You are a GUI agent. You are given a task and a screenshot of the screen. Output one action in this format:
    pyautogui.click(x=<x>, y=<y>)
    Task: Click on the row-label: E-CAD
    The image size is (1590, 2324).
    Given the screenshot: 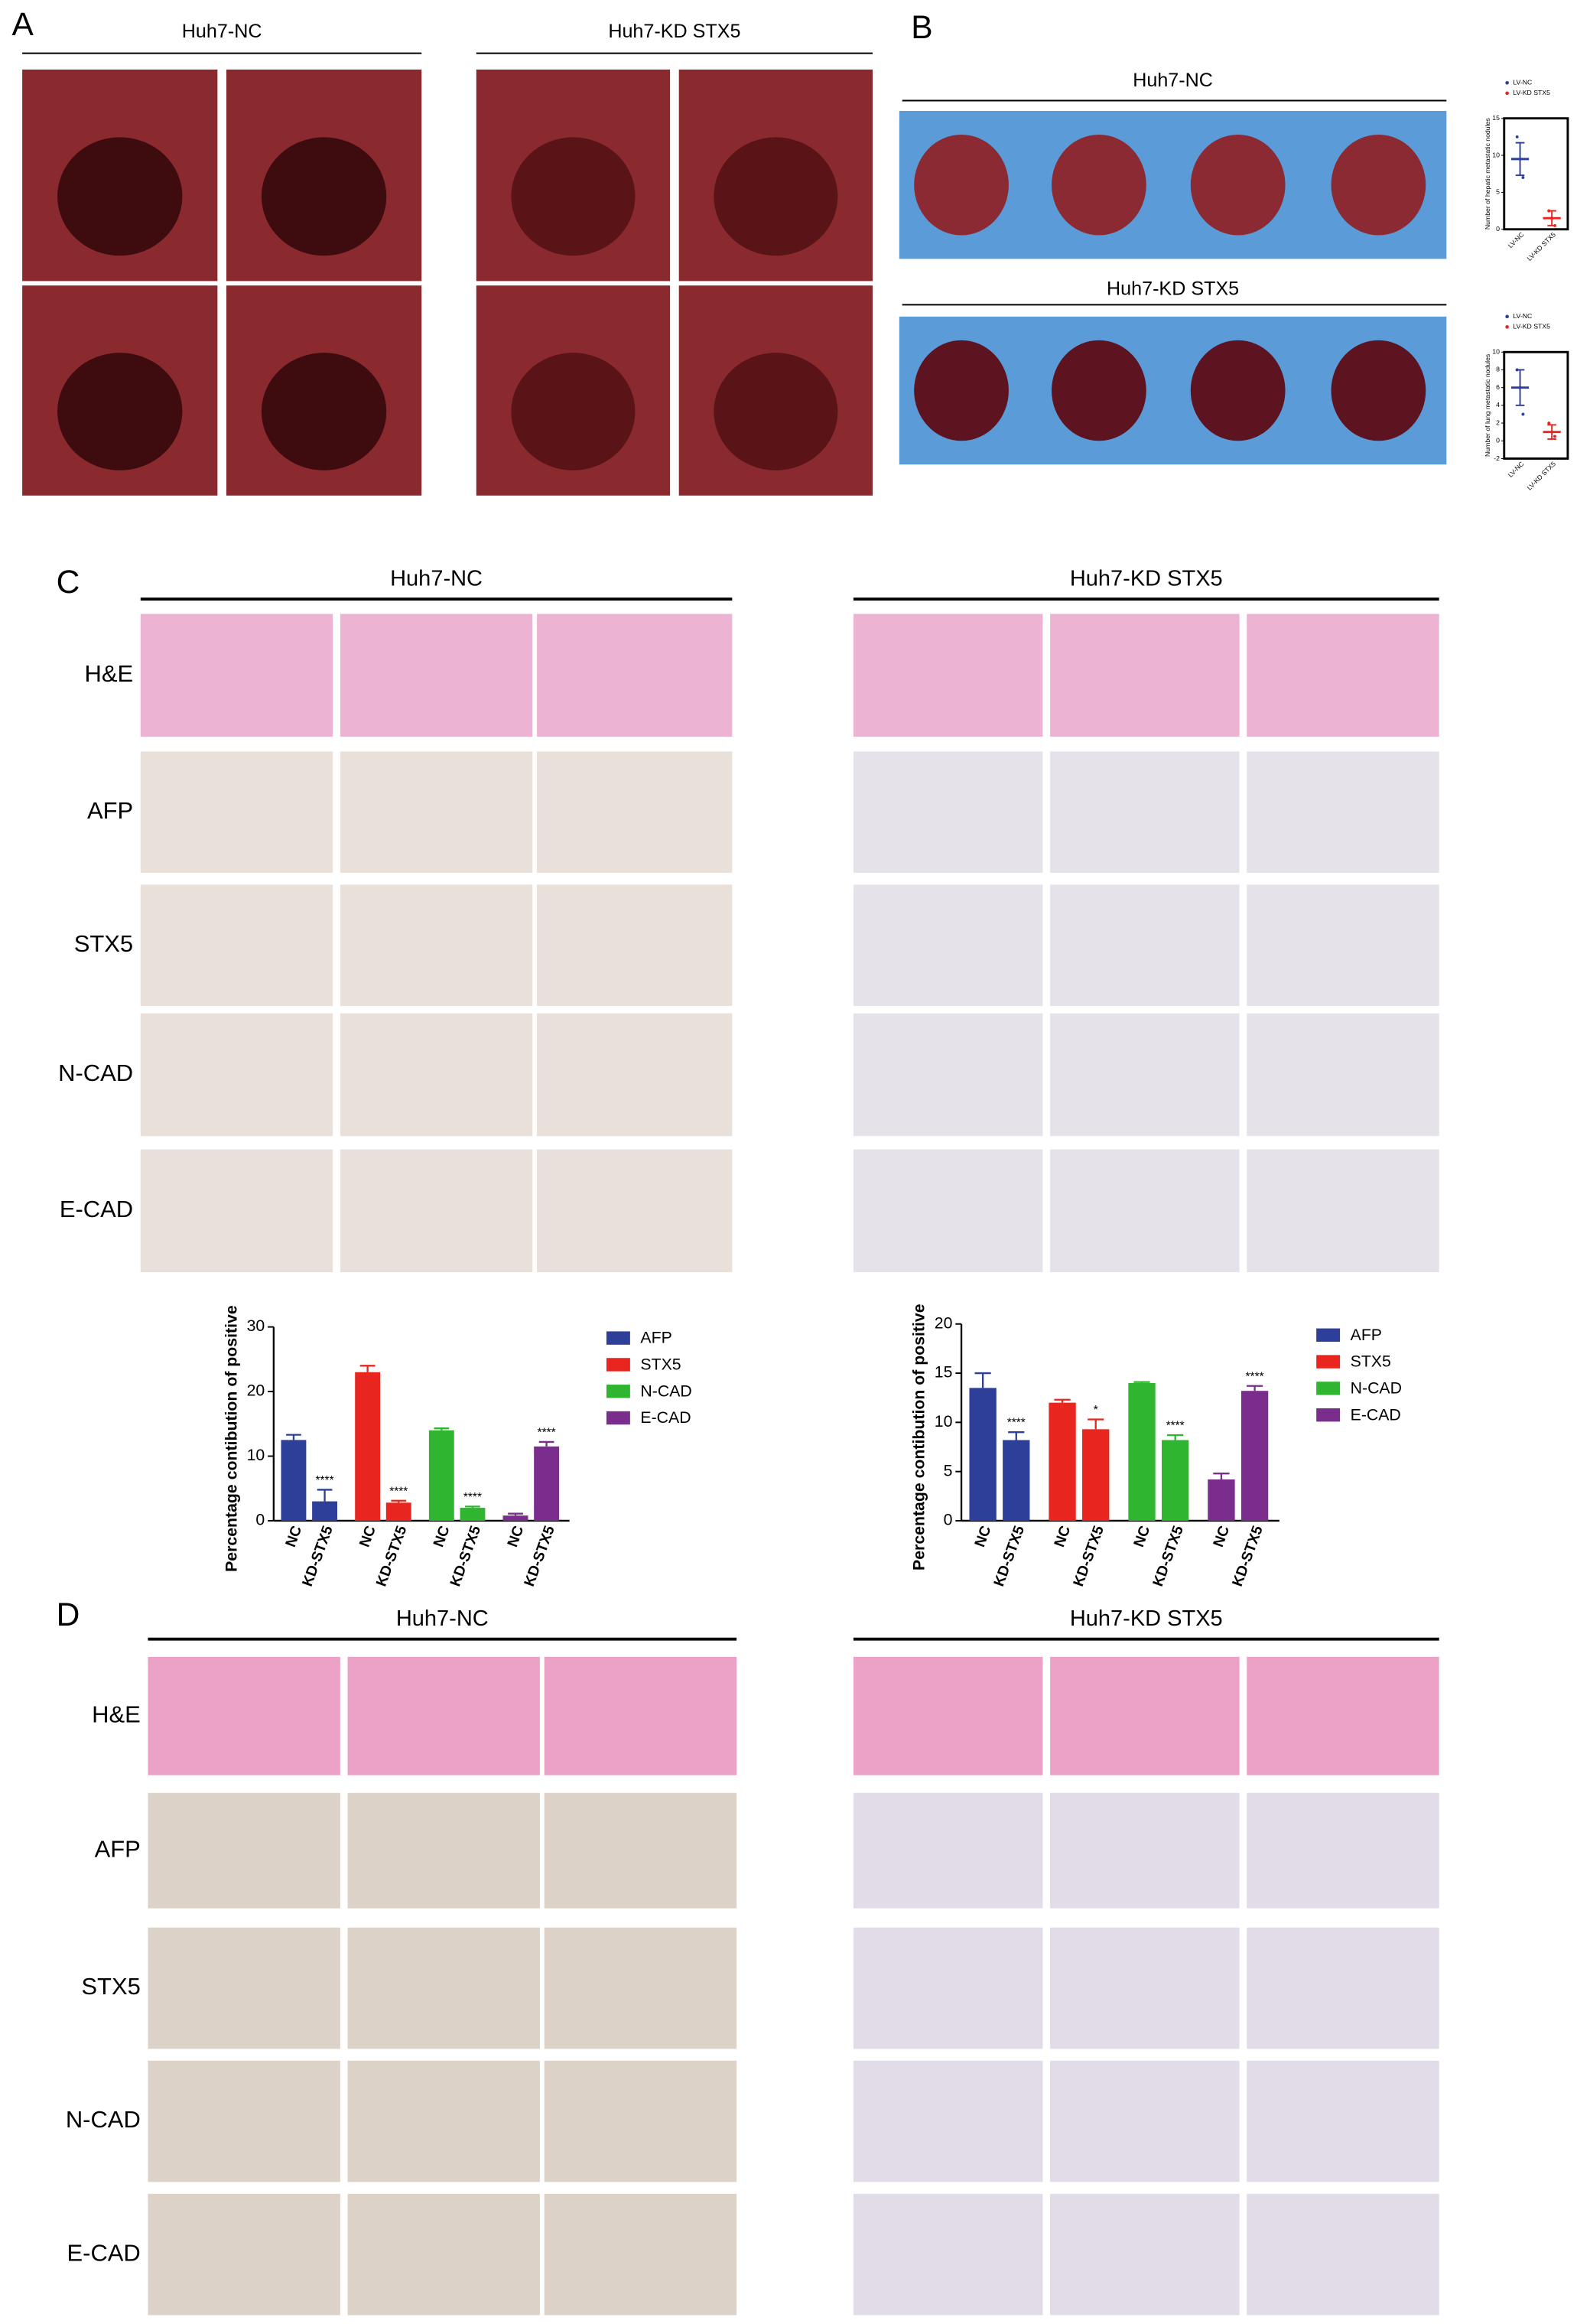 What is the action you would take?
    pyautogui.click(x=104, y=2252)
    